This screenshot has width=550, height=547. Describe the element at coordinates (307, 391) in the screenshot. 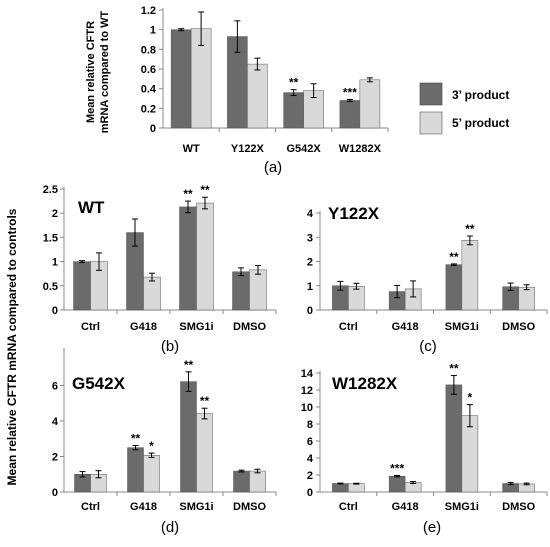

I see `y-tick-label: 12` at that location.